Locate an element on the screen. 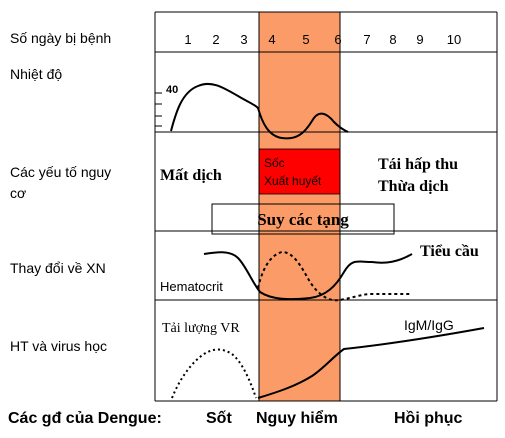 Image resolution: width=505 pixels, height=438 pixels. shock-label: Sốc is located at coordinates (274, 163).